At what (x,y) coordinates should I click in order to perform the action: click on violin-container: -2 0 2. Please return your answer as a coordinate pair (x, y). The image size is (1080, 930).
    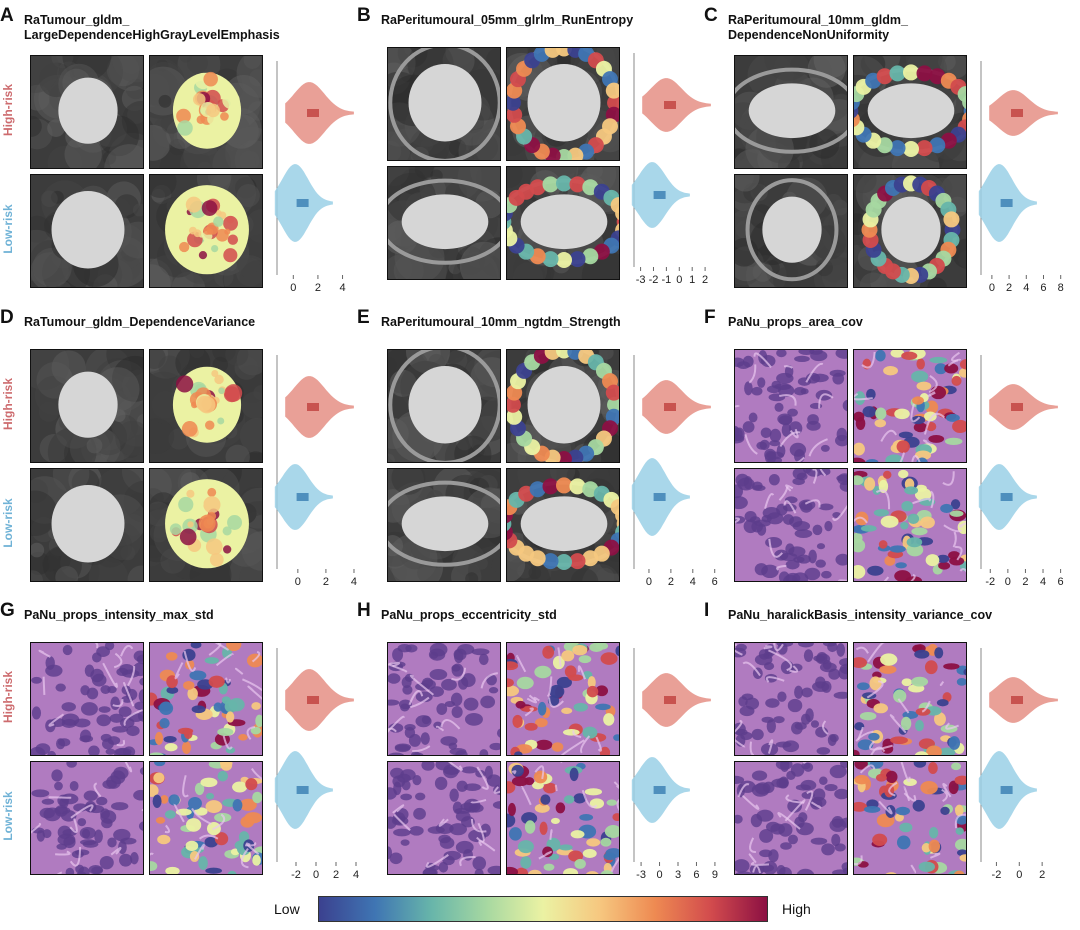
    Looking at the image, I should click on (1023, 762).